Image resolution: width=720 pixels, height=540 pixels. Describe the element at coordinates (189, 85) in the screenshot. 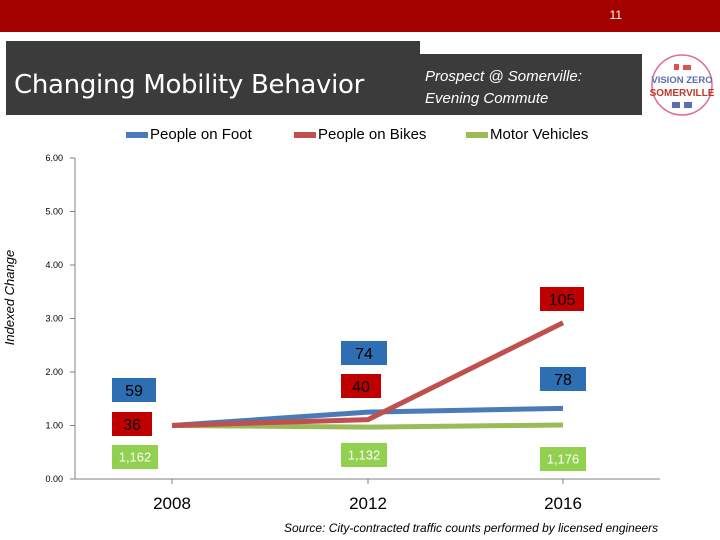

I see `page-title: Changing Mobility Behavior` at that location.